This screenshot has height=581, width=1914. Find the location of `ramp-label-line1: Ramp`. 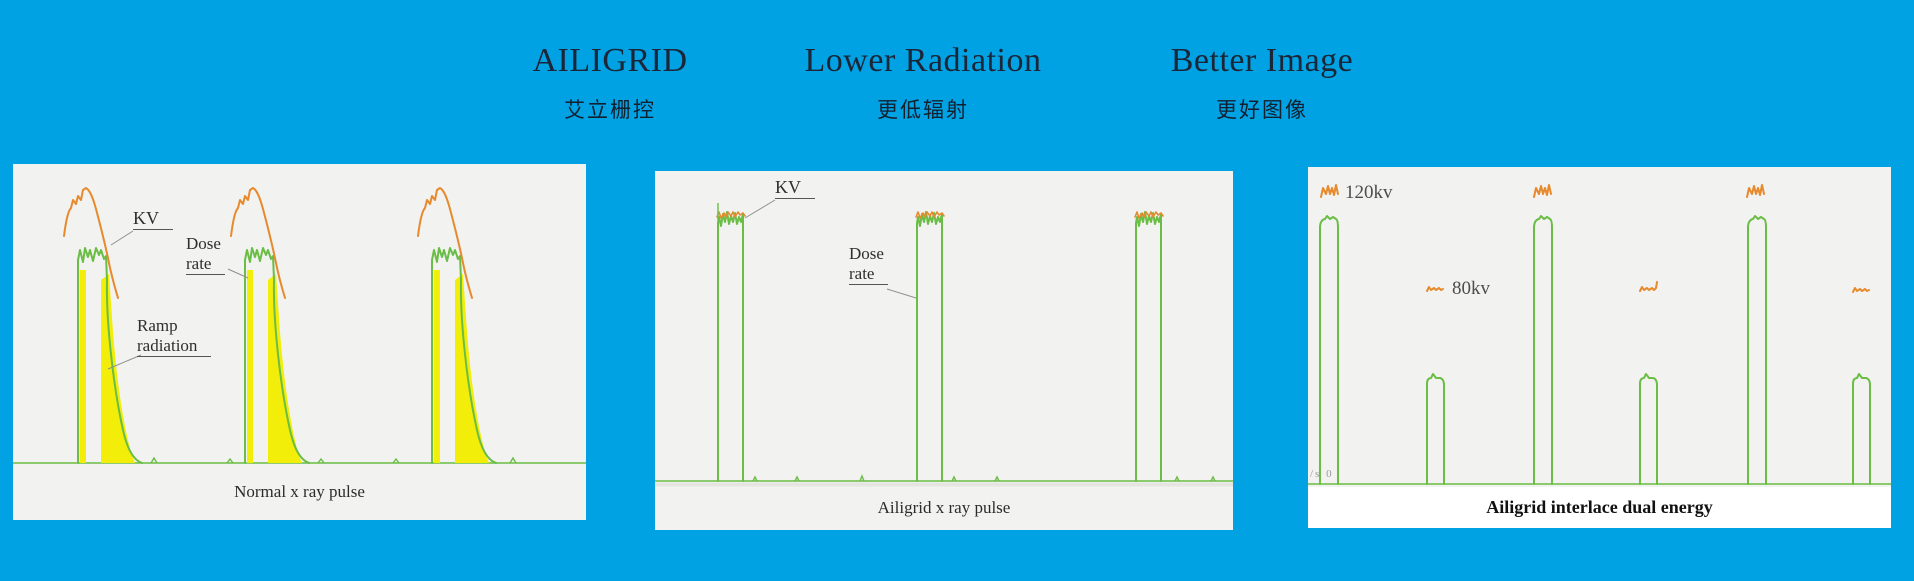

ramp-label-line1: Ramp is located at coordinates (157, 325).